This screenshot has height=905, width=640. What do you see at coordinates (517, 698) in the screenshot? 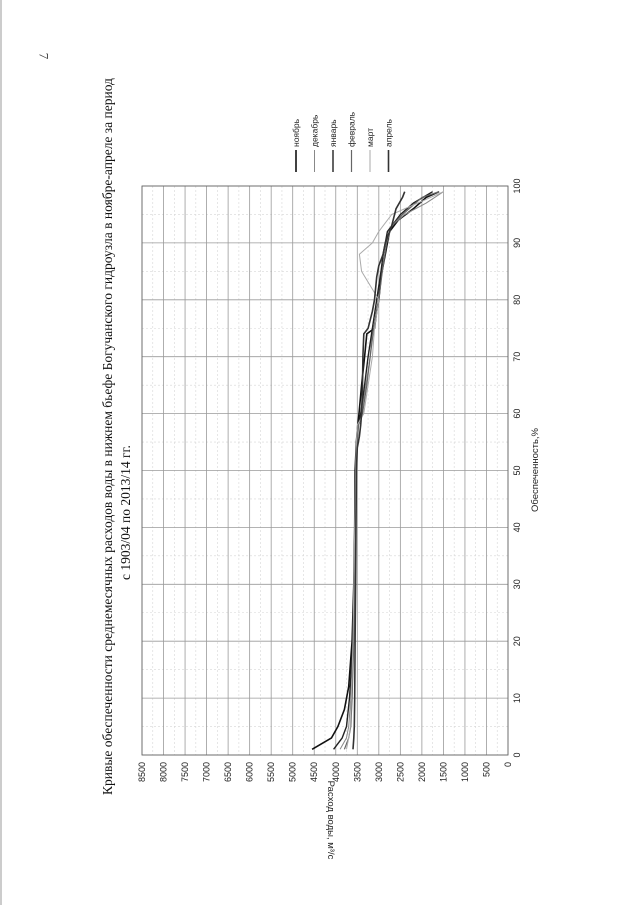
I see `x-tick-label: 10` at bounding box center [517, 698].